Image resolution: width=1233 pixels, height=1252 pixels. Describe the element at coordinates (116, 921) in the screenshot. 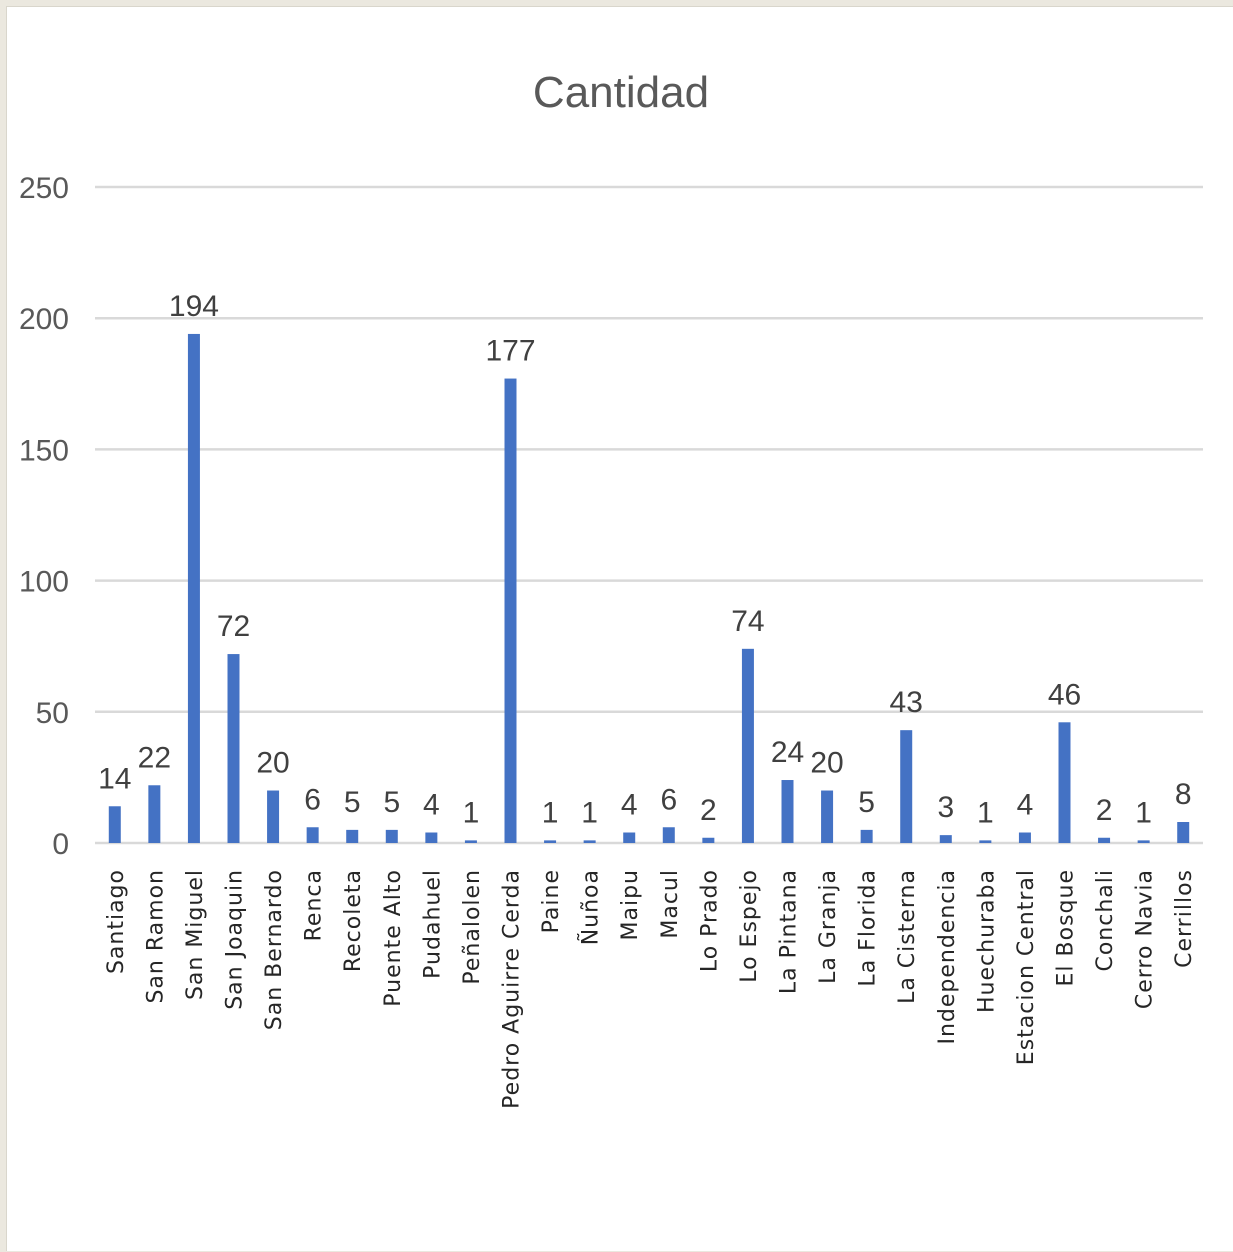

I see `x-tick-label: Santiago` at that location.